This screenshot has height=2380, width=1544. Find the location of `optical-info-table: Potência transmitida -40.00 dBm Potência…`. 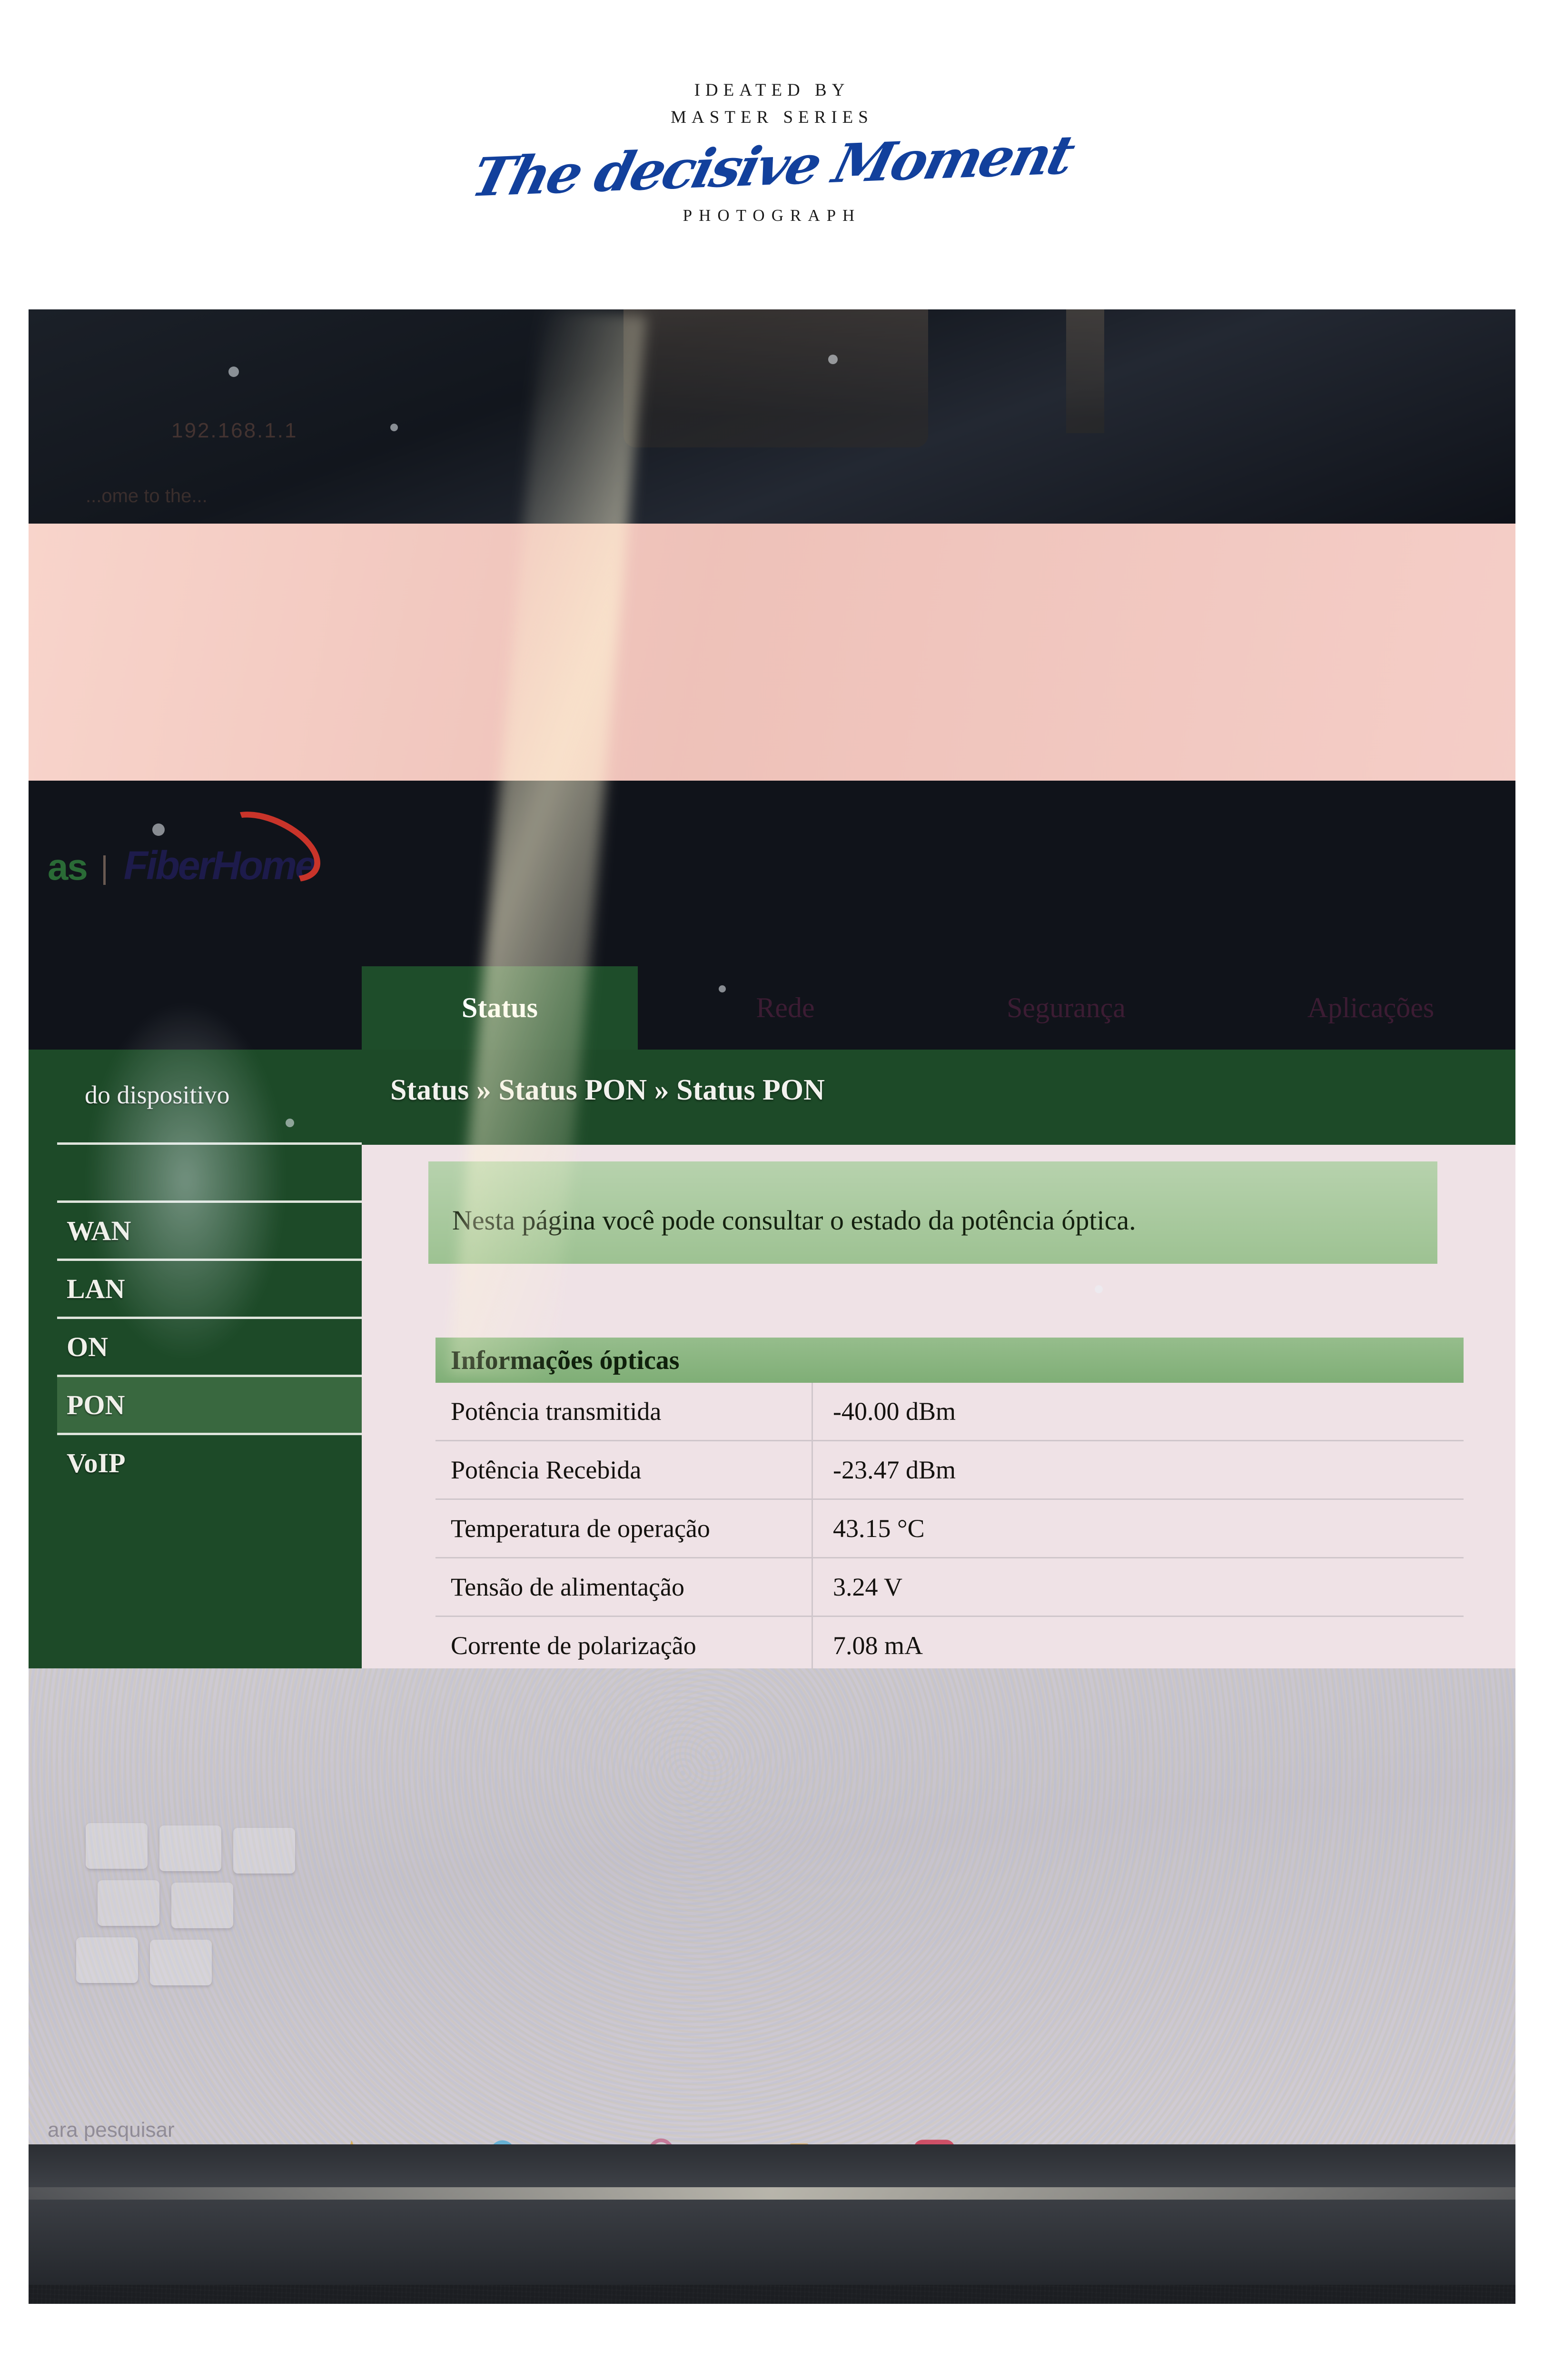

optical-info-table: Potência transmitida -40.00 dBm Potência… is located at coordinates (949, 1528).